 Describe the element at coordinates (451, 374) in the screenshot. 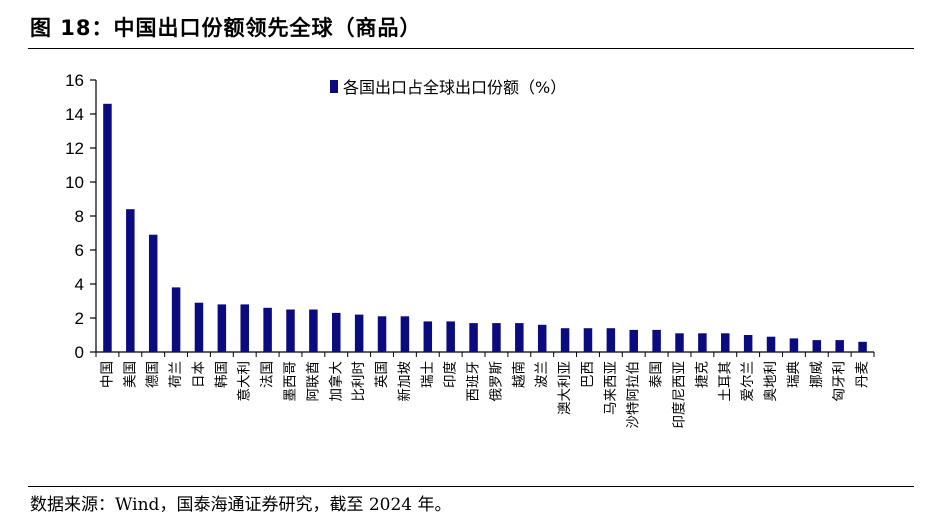

I see `x-category-label: 印度` at that location.